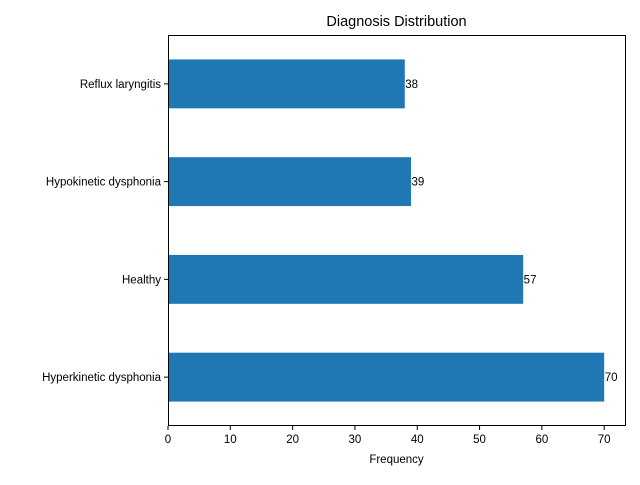 This screenshot has width=640, height=485. What do you see at coordinates (141, 280) in the screenshot?
I see `y-tick-label-1: Healthy` at bounding box center [141, 280].